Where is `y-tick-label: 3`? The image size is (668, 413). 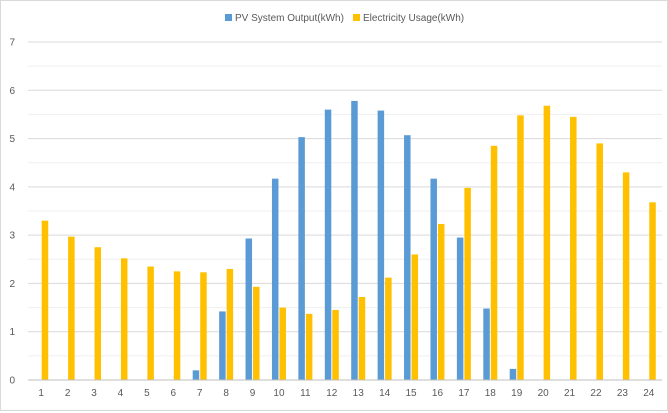
y-tick-label: 3 is located at coordinates (12, 236).